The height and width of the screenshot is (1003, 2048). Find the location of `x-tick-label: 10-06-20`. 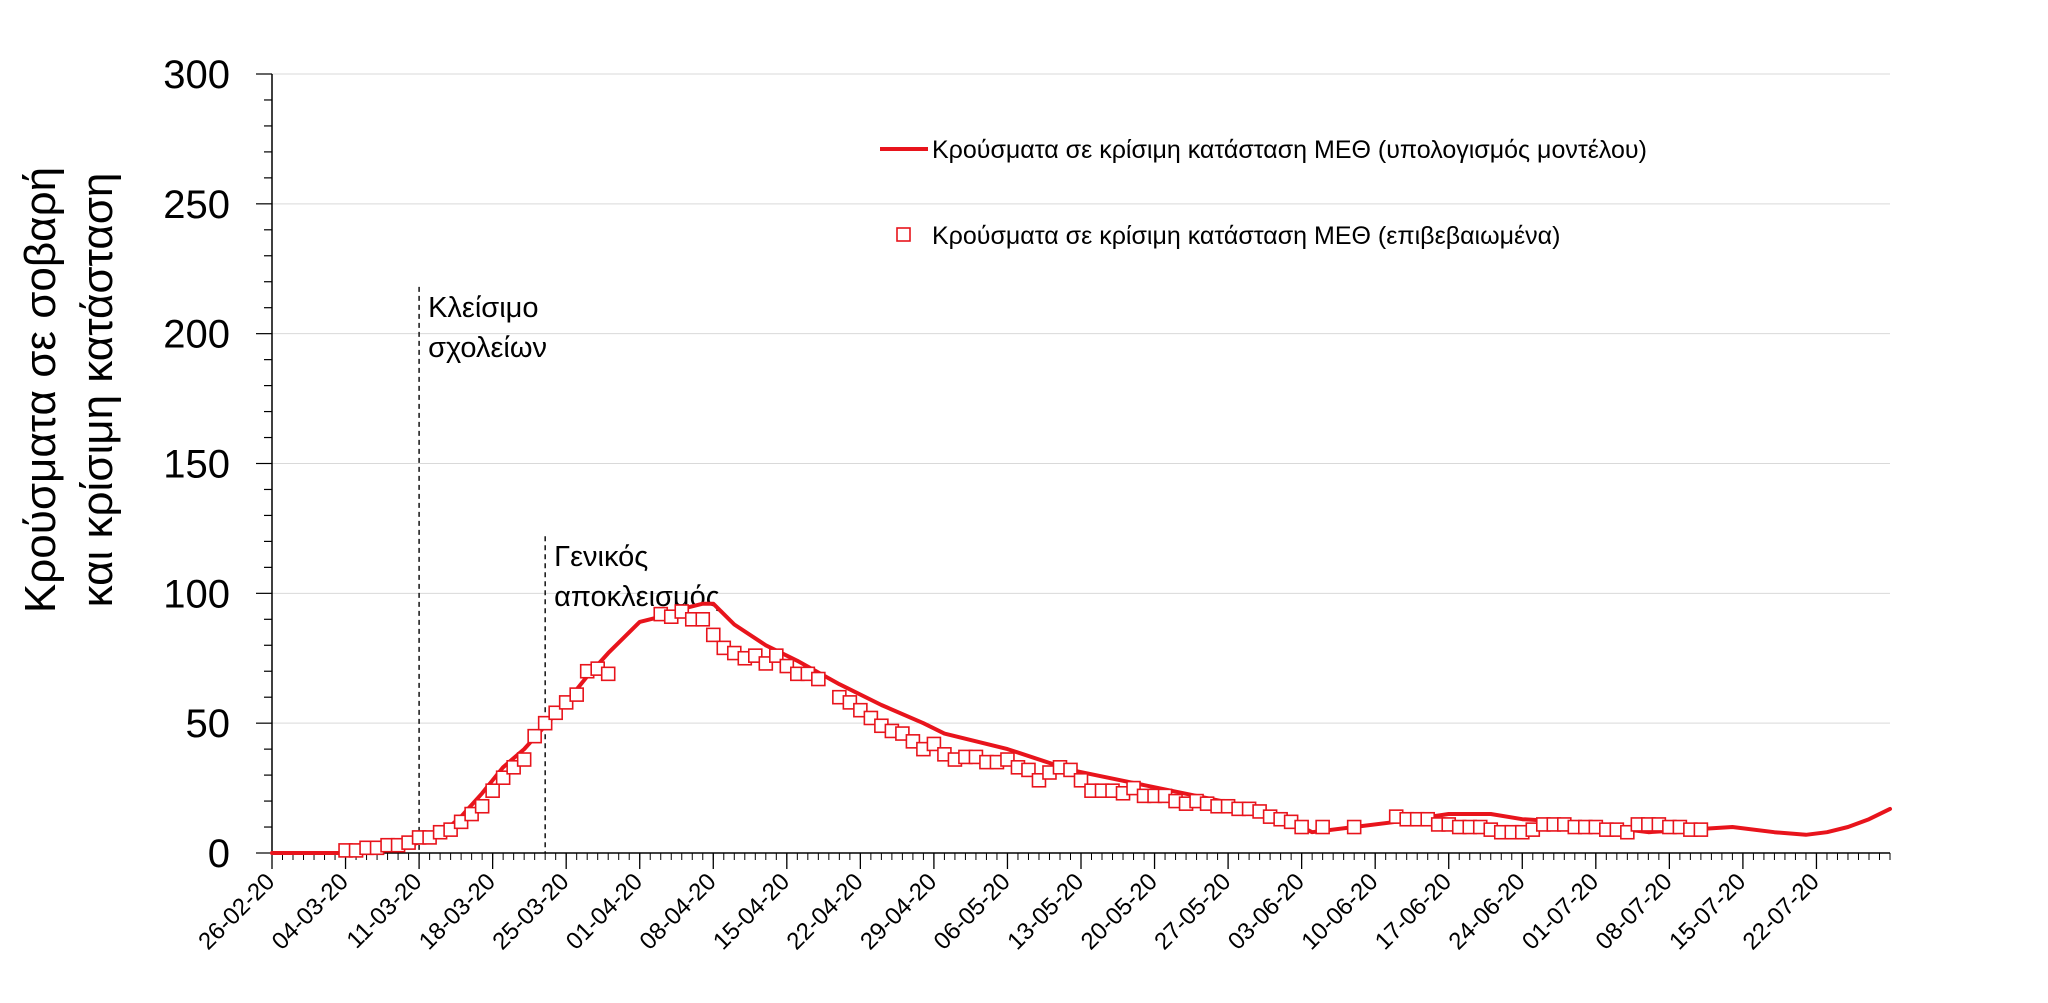

x-tick-label: 10-06-20 is located at coordinates (1339, 911).